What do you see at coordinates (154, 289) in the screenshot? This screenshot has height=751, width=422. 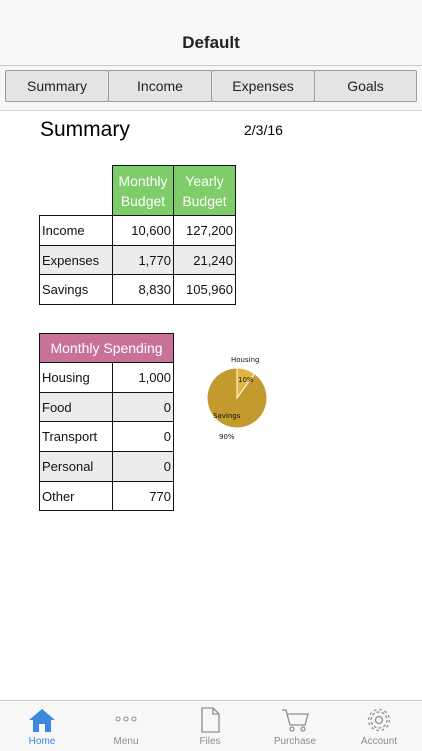 I see `savings-monthly-value: 8,830` at bounding box center [154, 289].